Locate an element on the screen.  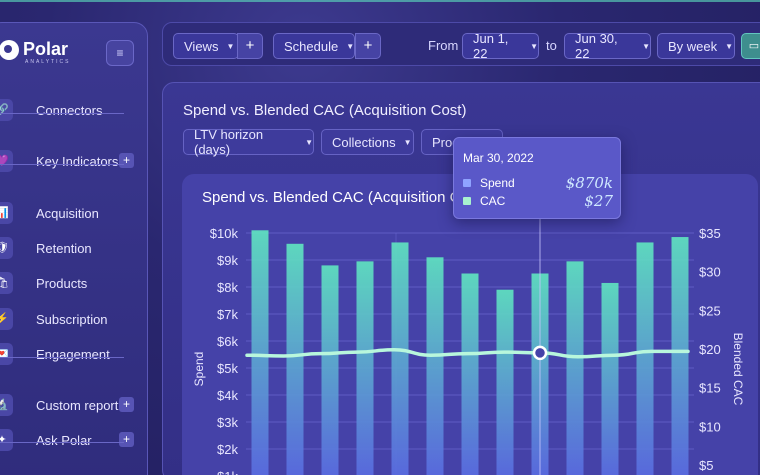
sidebar-item-label: Products is located at coordinates (62, 283).